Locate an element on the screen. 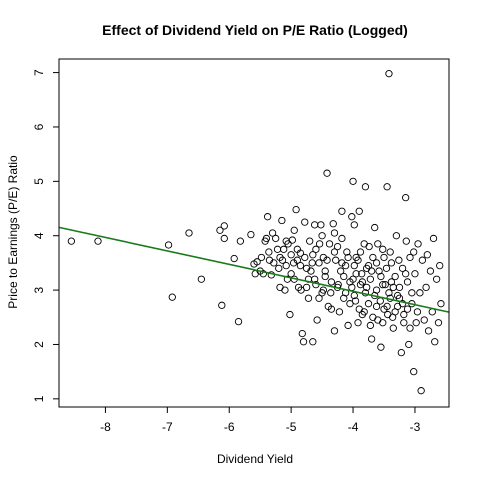 The width and height of the screenshot is (480, 480). x-tick-label: -3 is located at coordinates (415, 427).